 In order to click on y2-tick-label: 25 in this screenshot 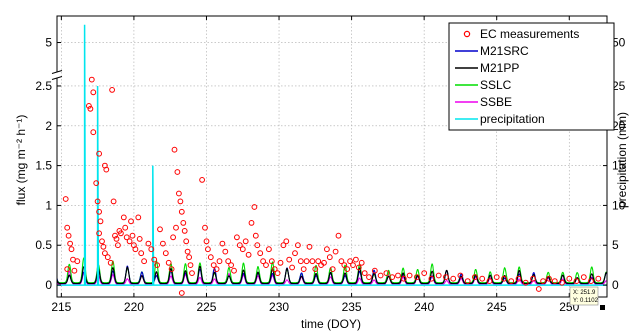, I will do `click(619, 86)`.